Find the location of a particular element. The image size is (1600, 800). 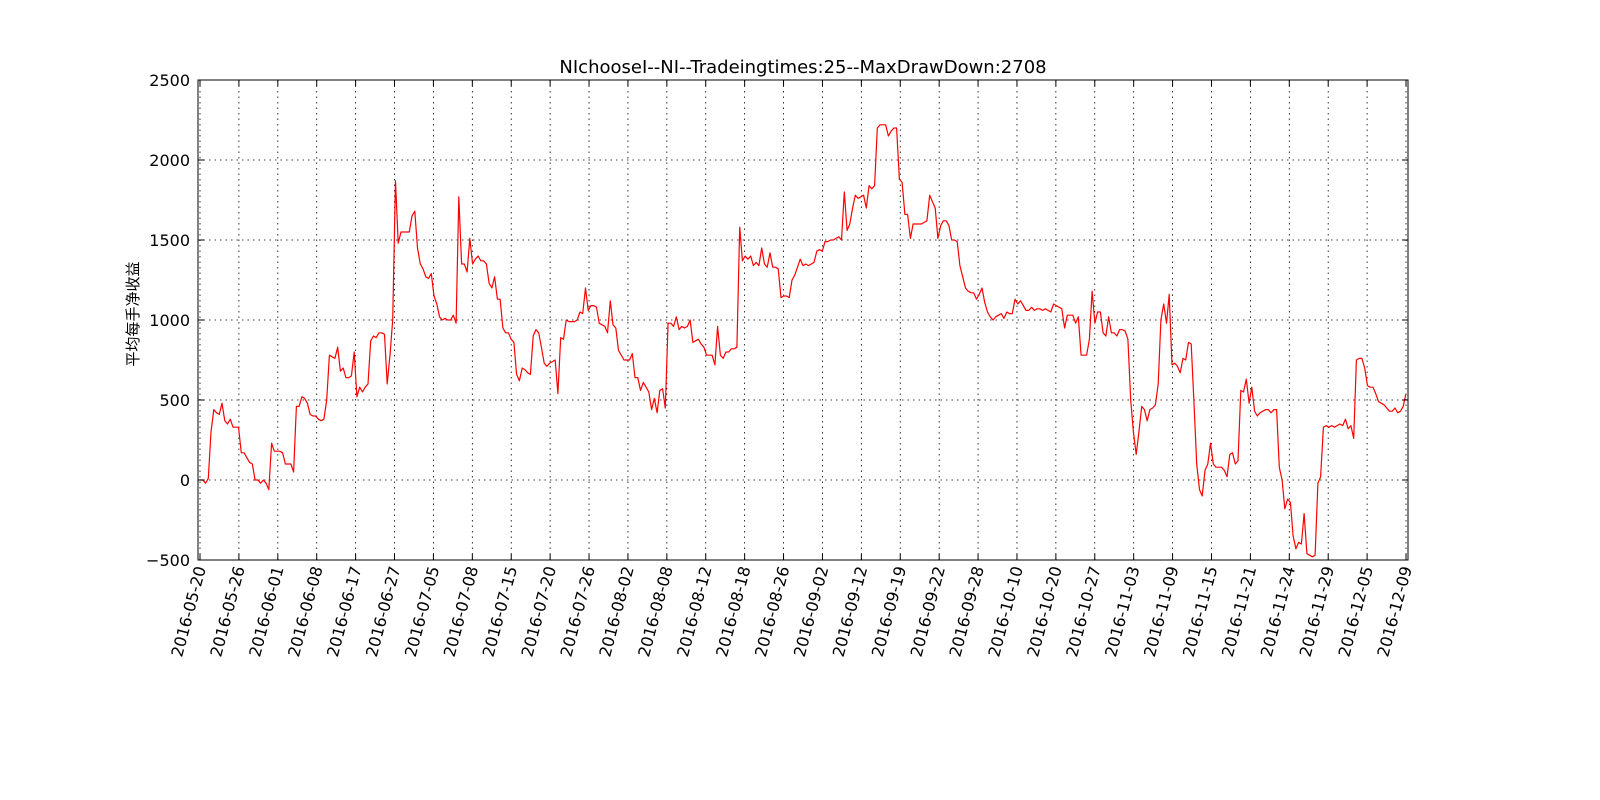

x-tick-label: 2016-11-21 is located at coordinates (1239, 611).